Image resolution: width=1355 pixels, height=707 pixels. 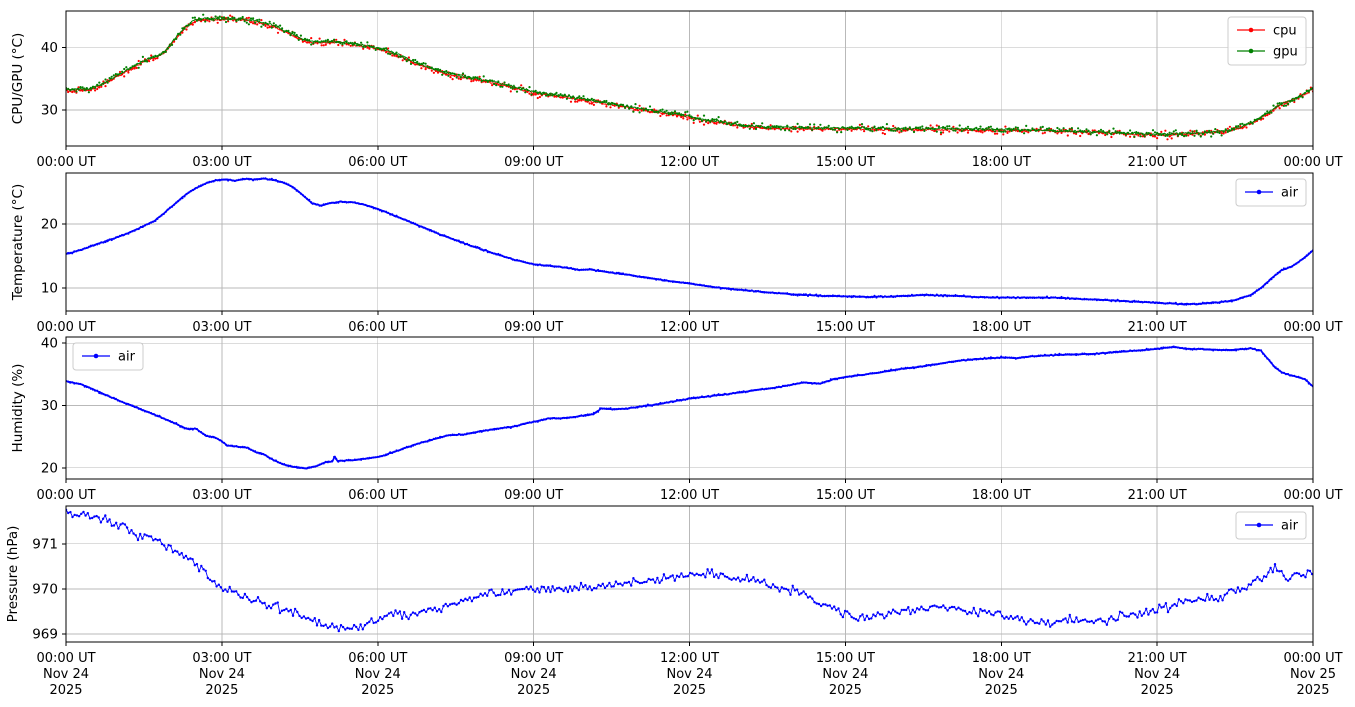 I want to click on legend-label: gpu, so click(x=1285, y=52).